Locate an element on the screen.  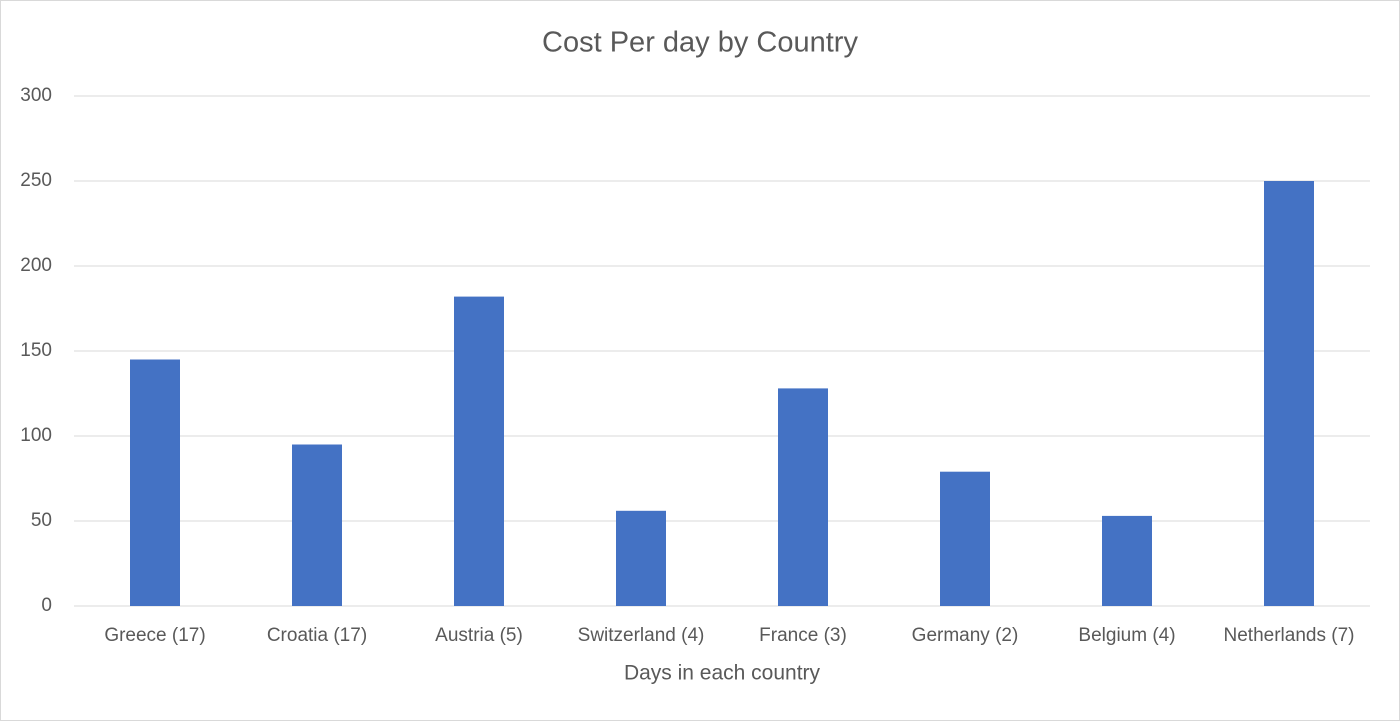
x-axis-title: Days in each country is located at coordinates (722, 673).